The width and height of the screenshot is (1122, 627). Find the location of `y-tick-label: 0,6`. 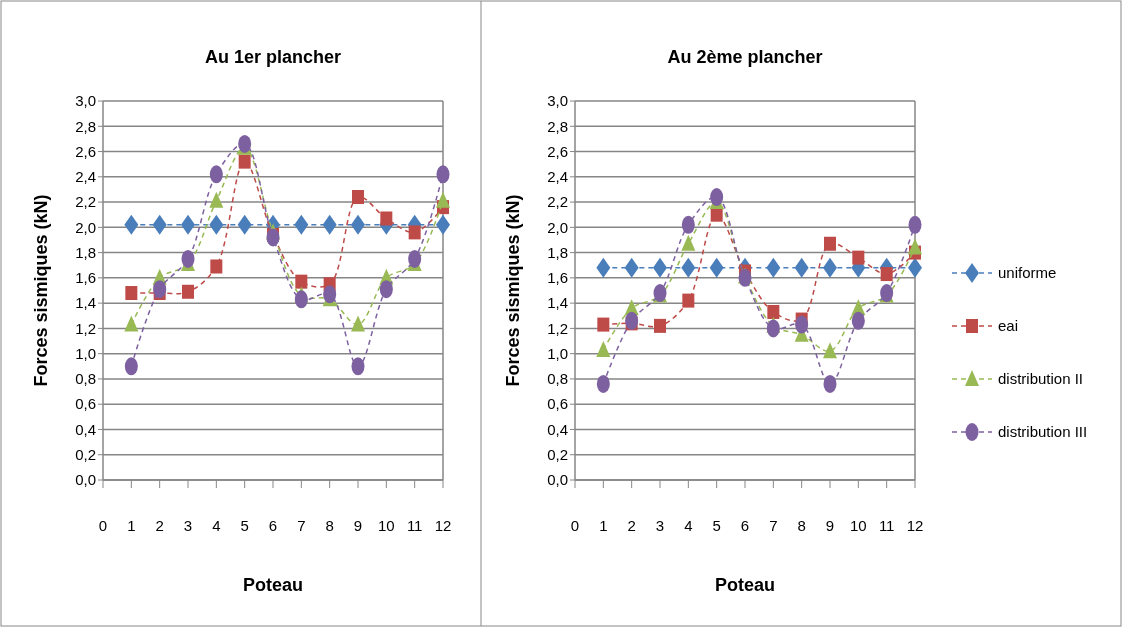

y-tick-label: 0,6 is located at coordinates (557, 404).